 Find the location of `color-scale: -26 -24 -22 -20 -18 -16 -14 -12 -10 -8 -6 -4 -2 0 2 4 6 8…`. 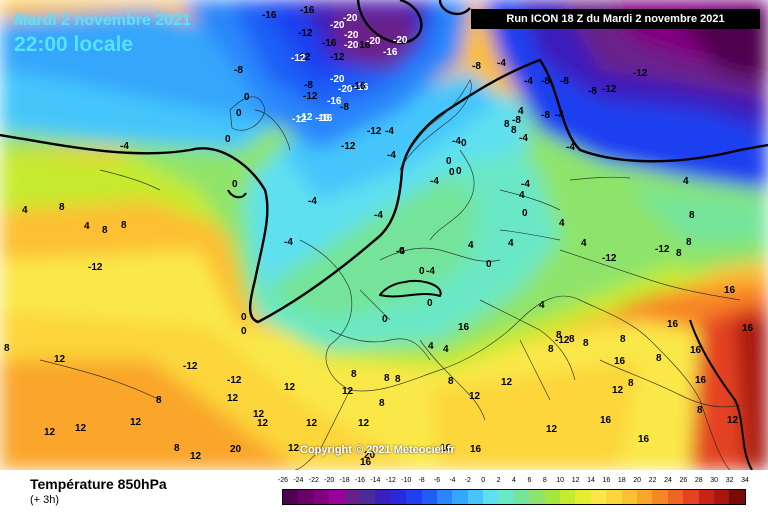

color-scale: -26 -24 -22 -20 -18 -16 -14 -12 -10 -8 -6 -4 -2 0 2 4 6 8… is located at coordinates (515, 492).